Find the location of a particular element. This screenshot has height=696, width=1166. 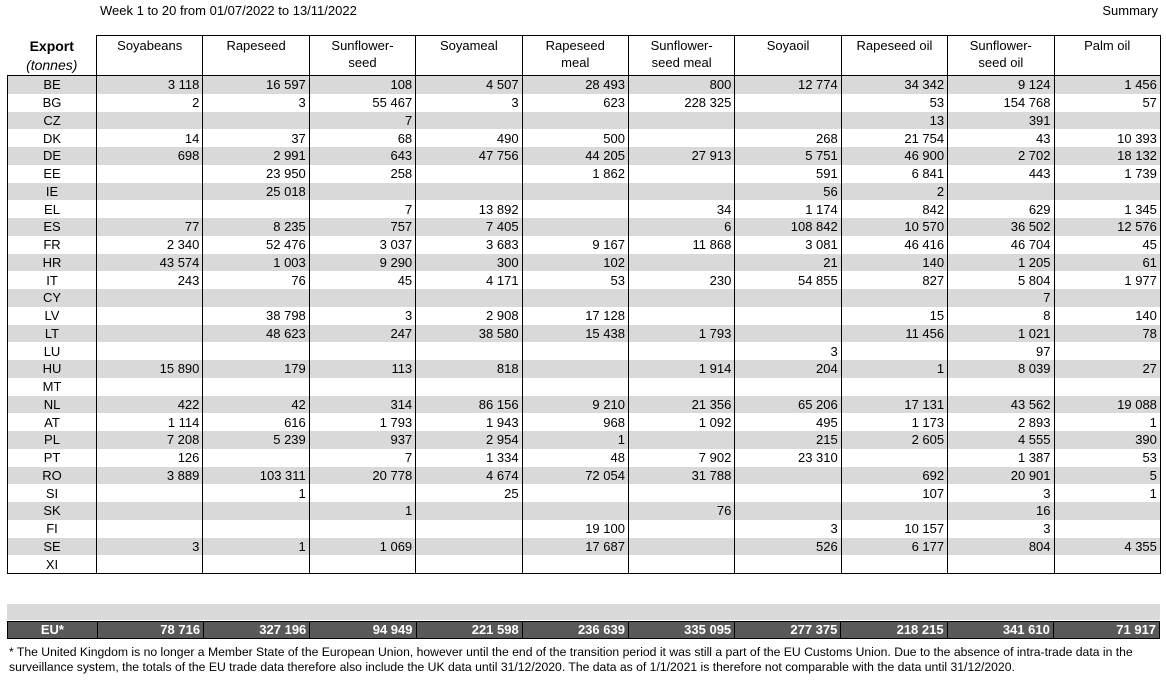

country-code: NL is located at coordinates (52, 404).